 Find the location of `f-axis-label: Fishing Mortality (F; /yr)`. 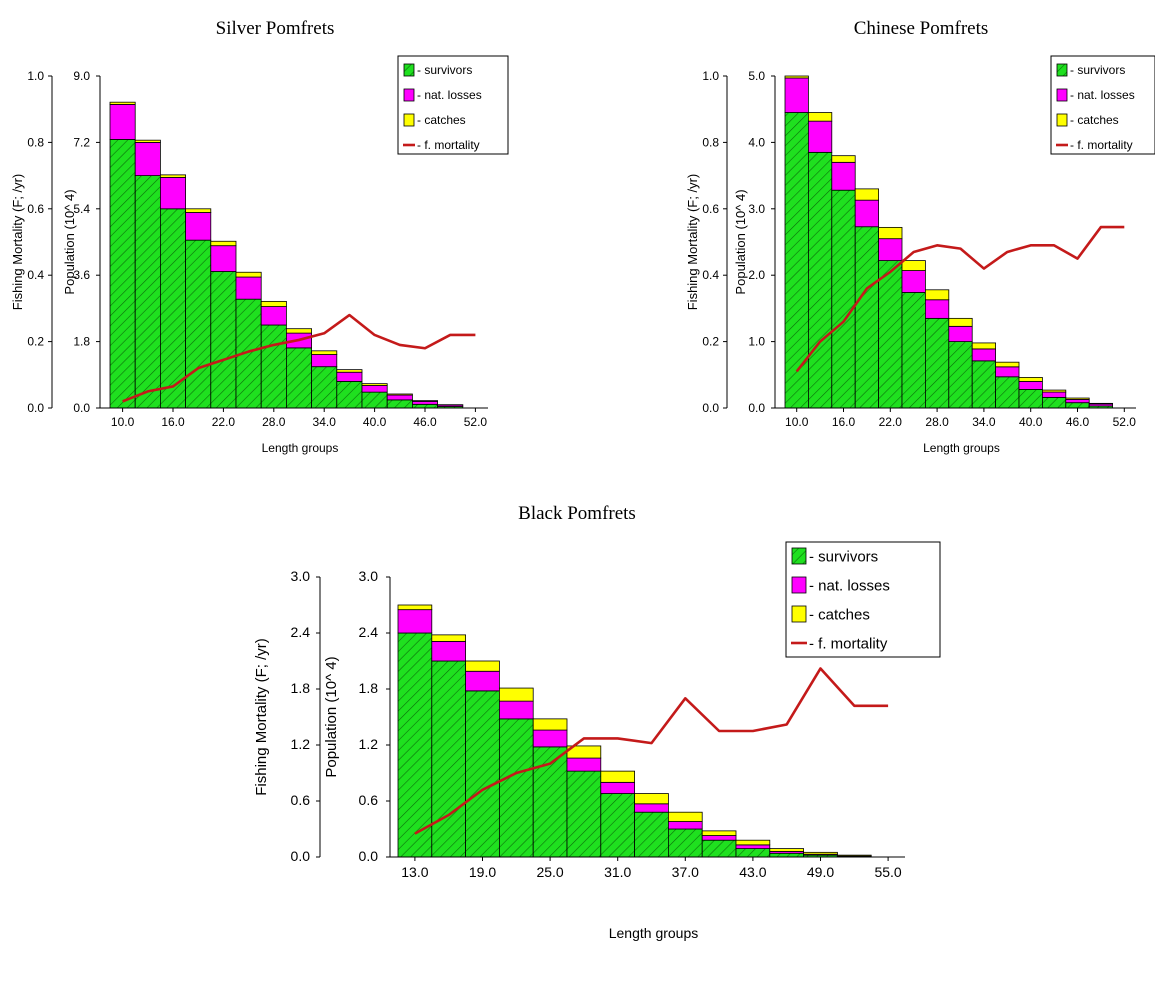

f-axis-label: Fishing Mortality (F; /yr) is located at coordinates (692, 242).